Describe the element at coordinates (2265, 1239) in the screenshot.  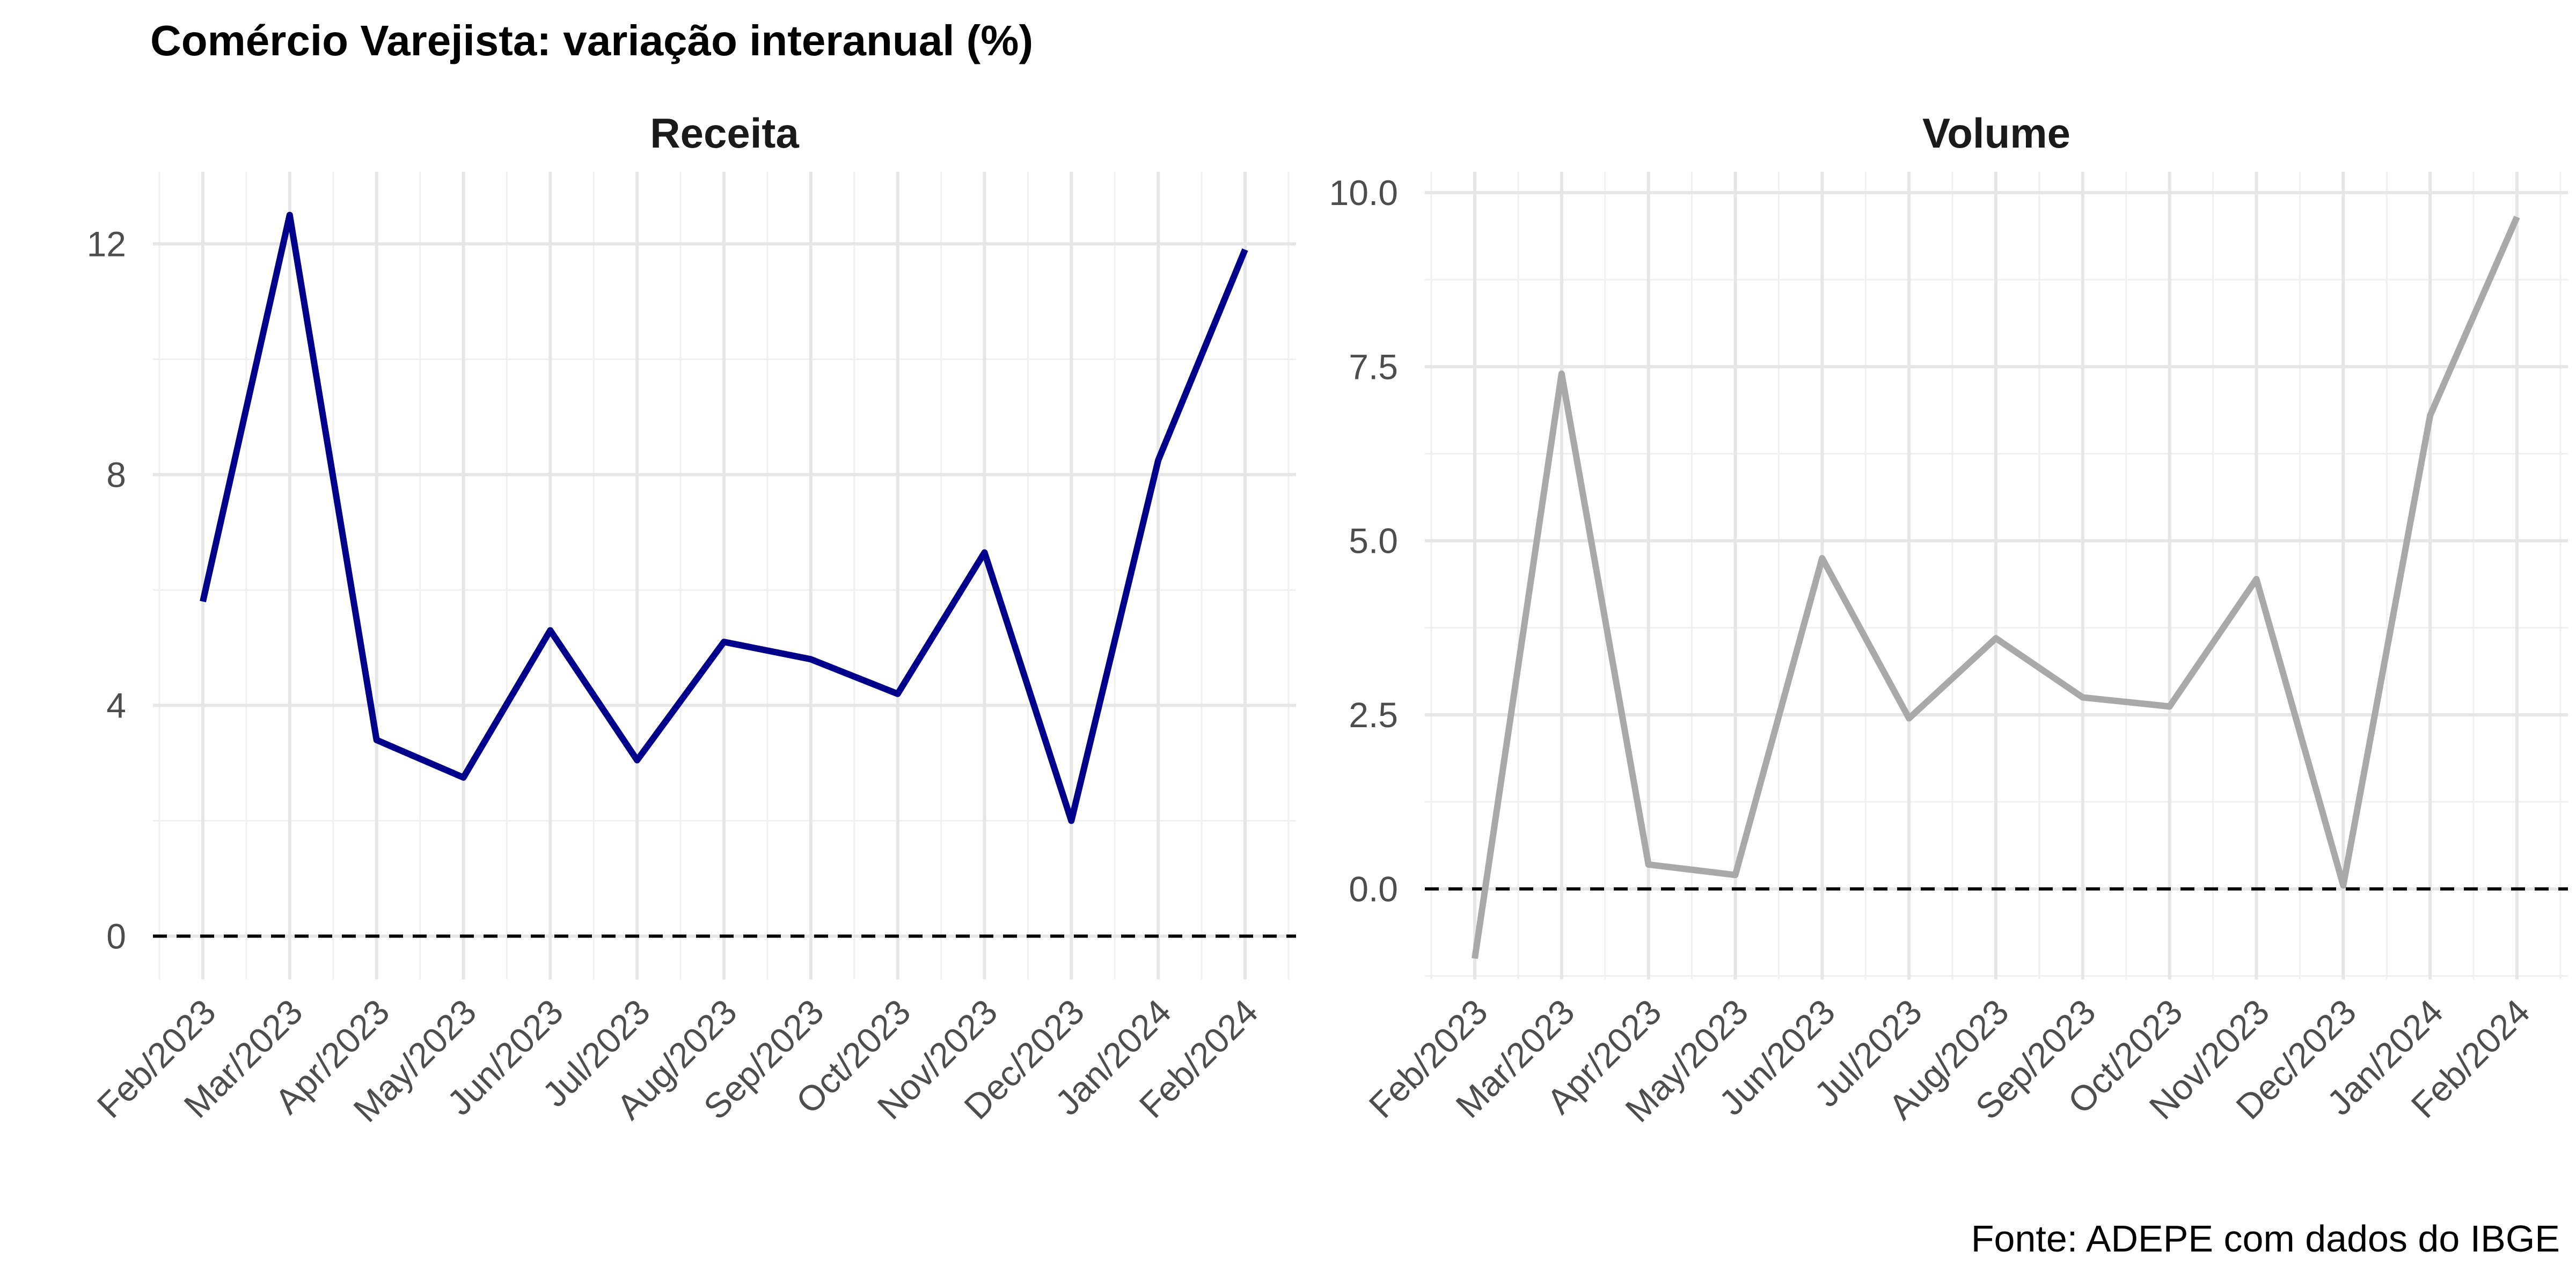
I see `source-caption: Fonte: ADEPE com dados do IBGE` at that location.